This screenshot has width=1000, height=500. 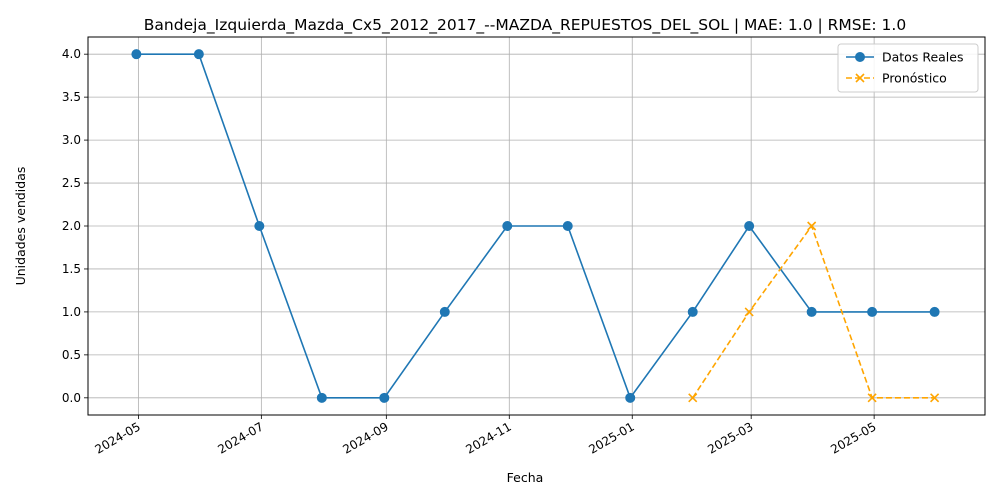 I want to click on legend: Datos Reales Pronóstico, so click(x=908, y=68).